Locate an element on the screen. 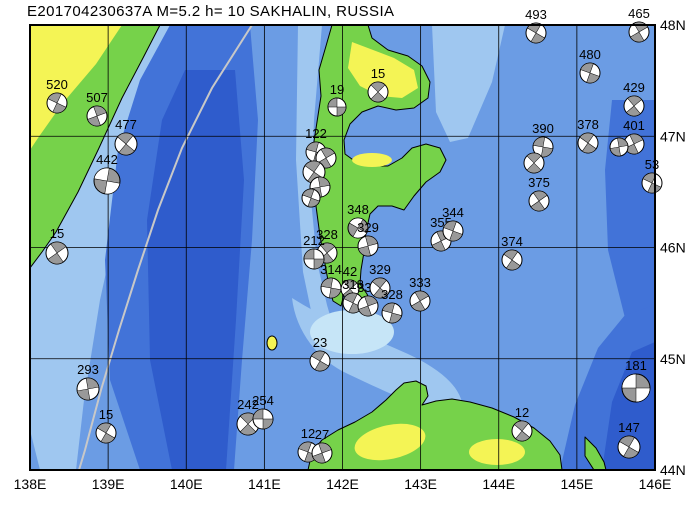 The width and height of the screenshot is (693, 505). beachball-label: 333 is located at coordinates (420, 282).